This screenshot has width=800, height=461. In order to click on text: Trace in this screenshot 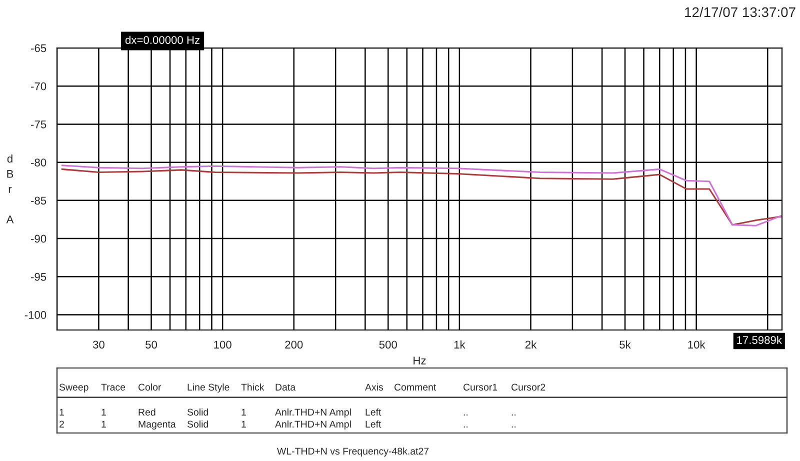, I will do `click(113, 387)`.